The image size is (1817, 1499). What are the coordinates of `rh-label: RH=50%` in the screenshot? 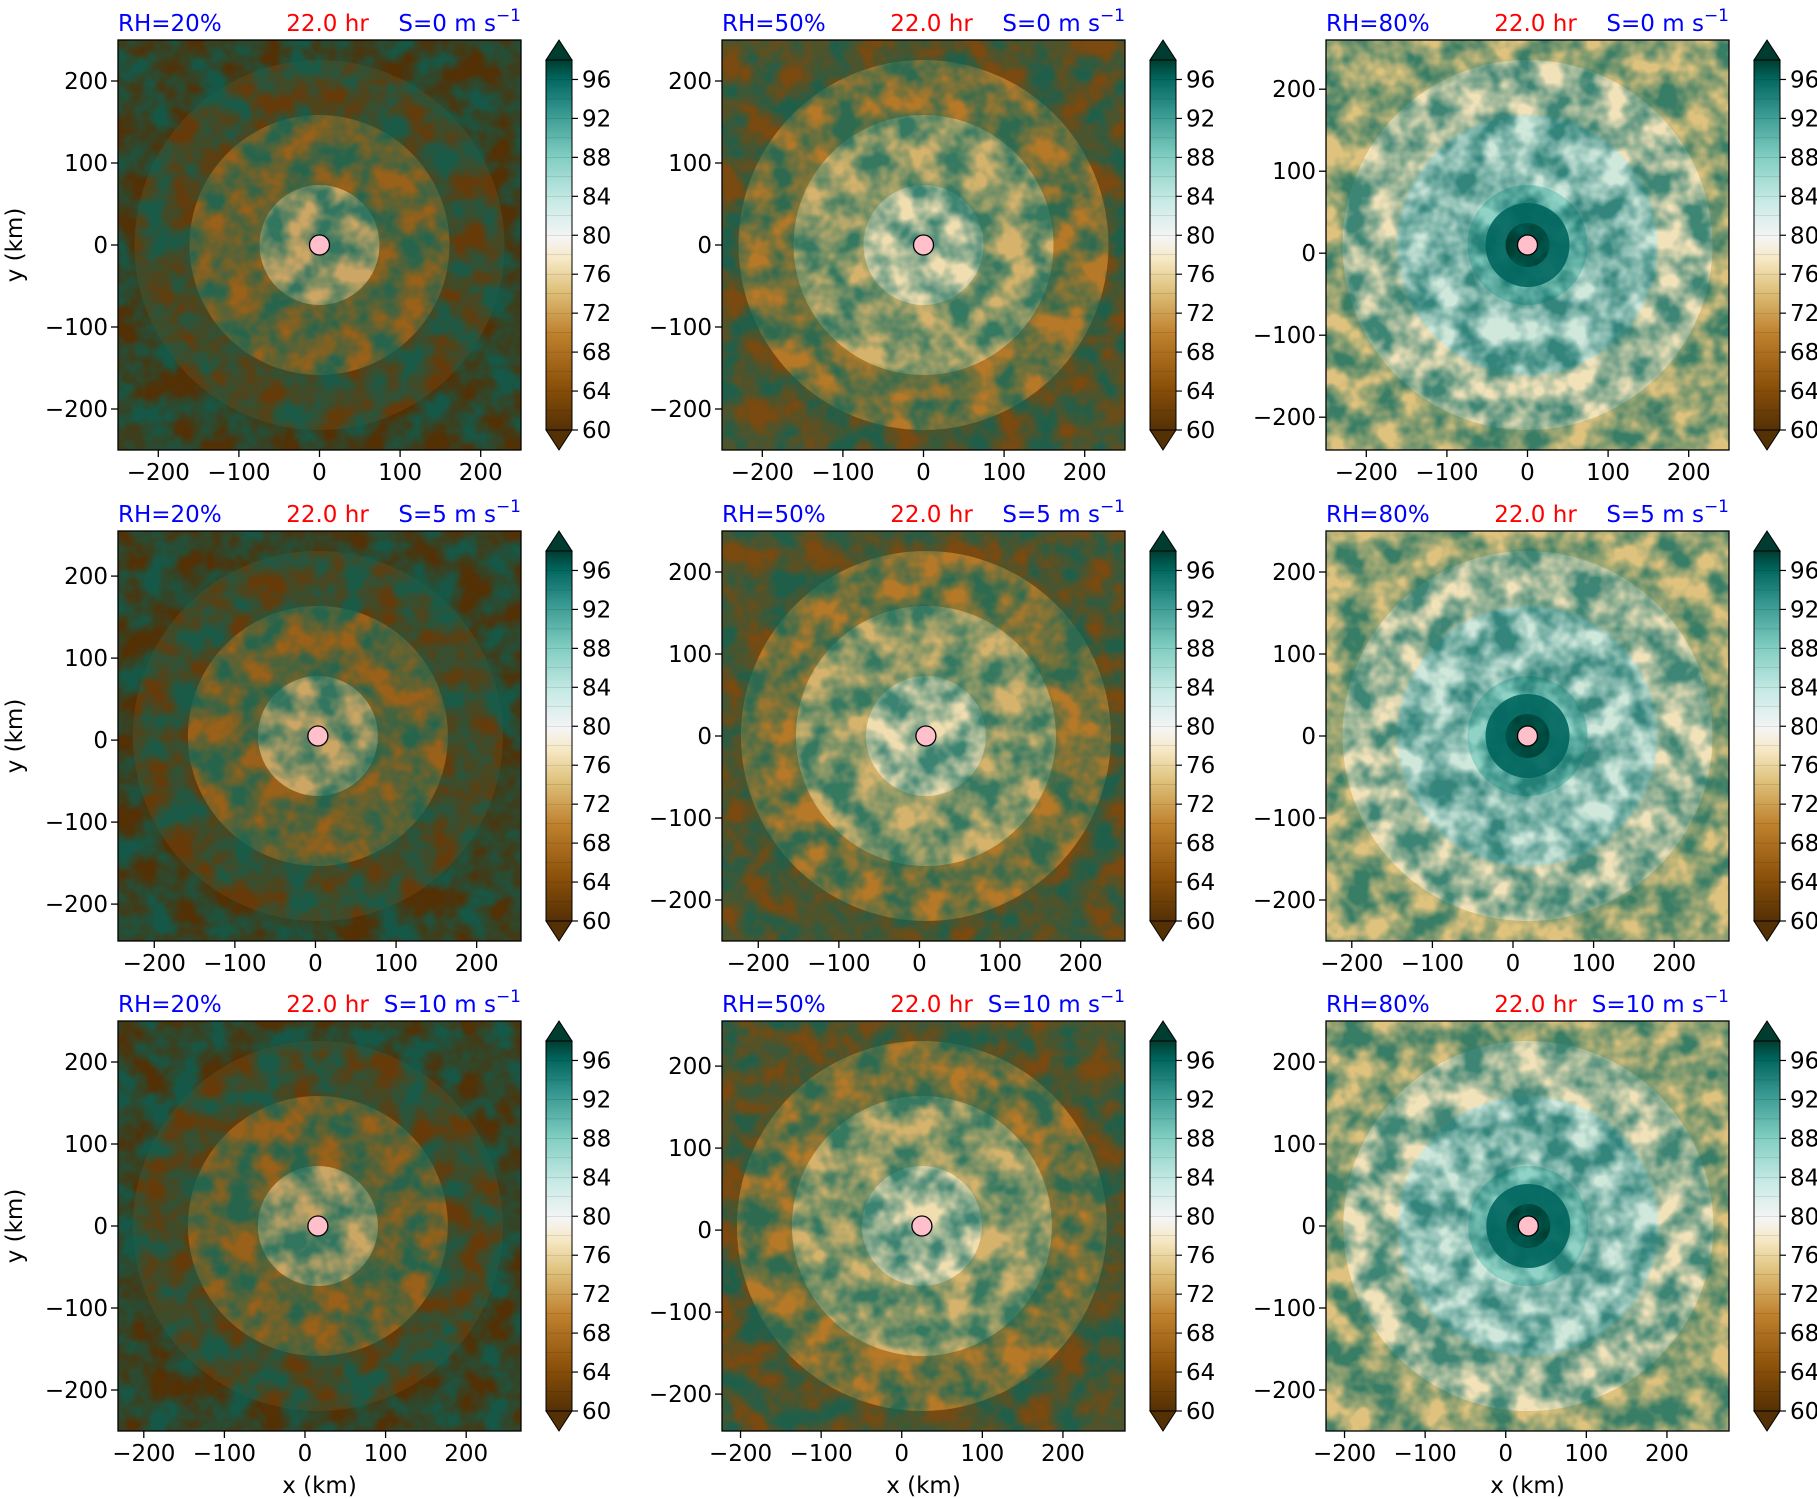 It's located at (774, 24).